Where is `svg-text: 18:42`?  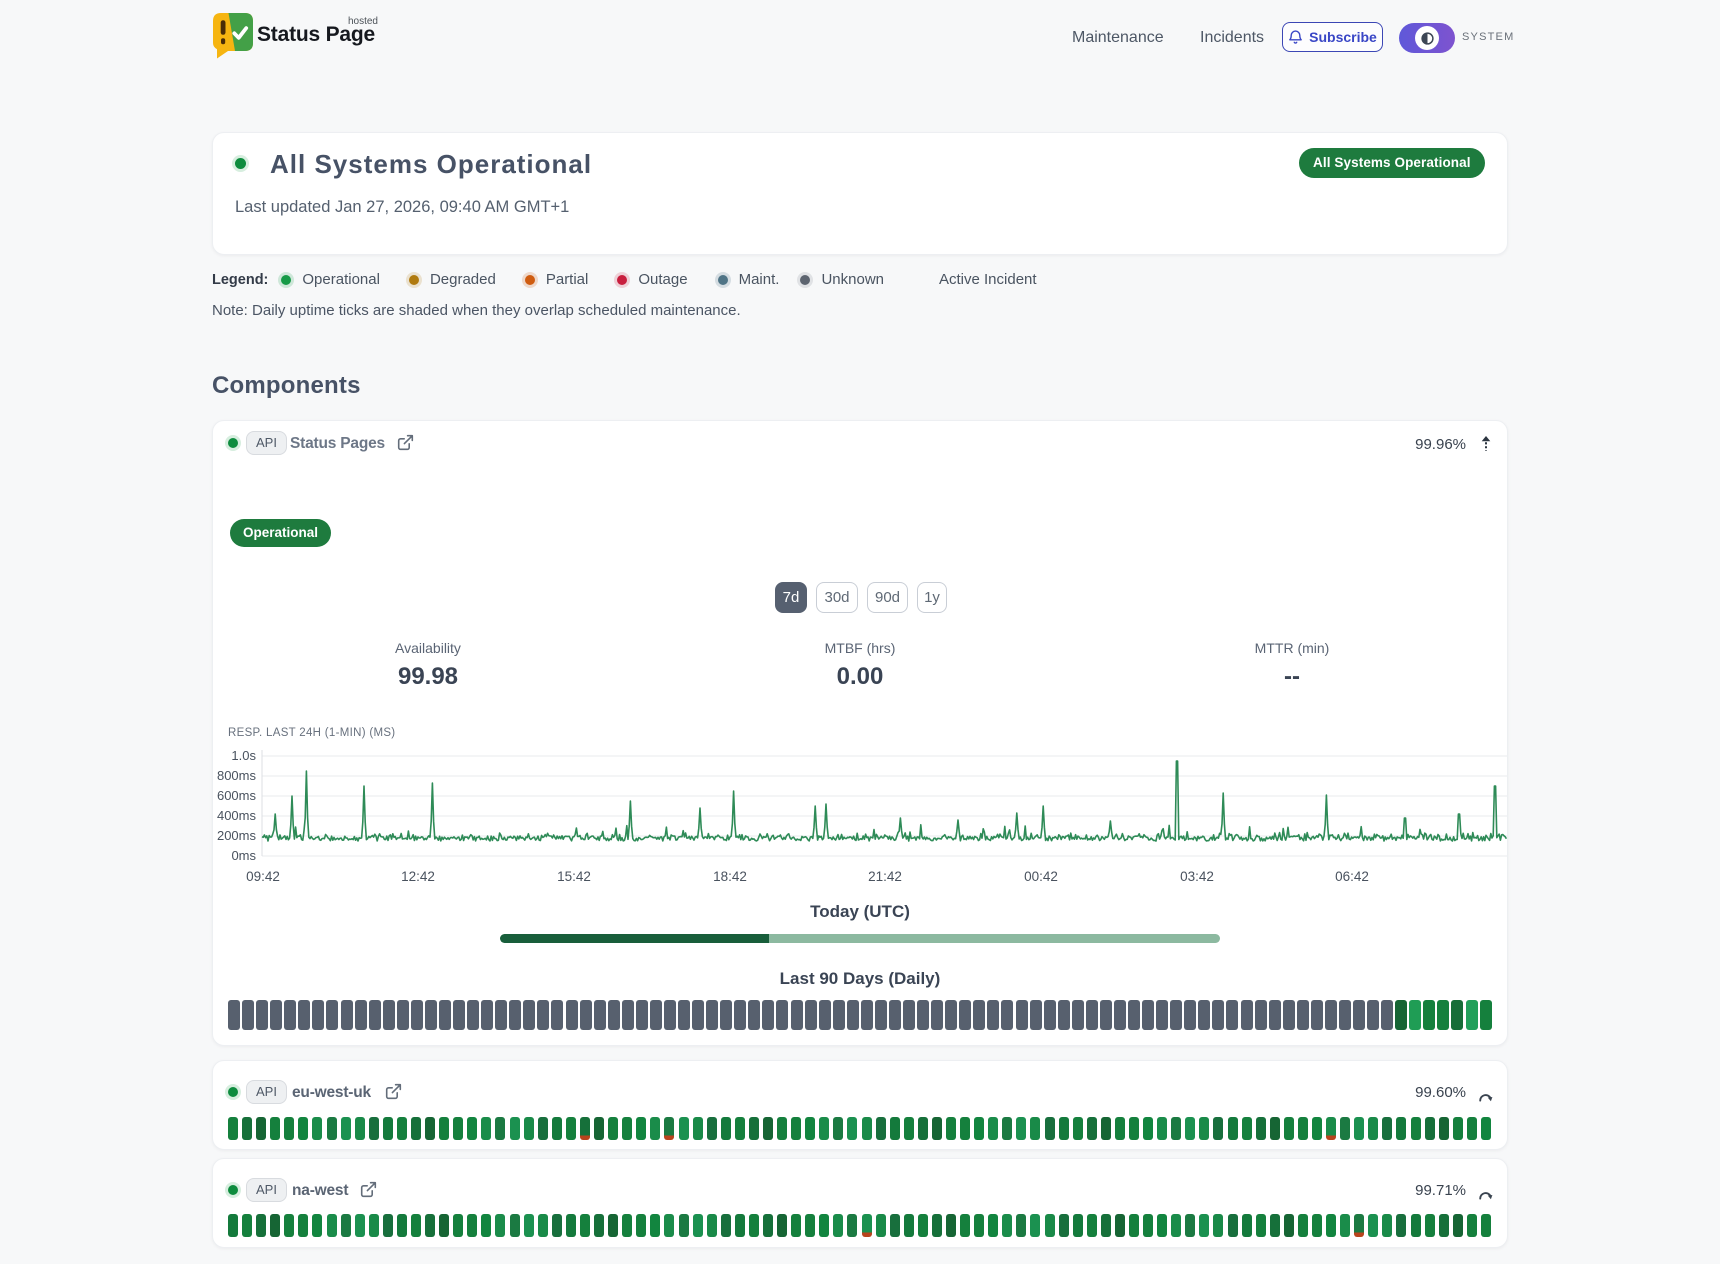
svg-text: 18:42 is located at coordinates (730, 876).